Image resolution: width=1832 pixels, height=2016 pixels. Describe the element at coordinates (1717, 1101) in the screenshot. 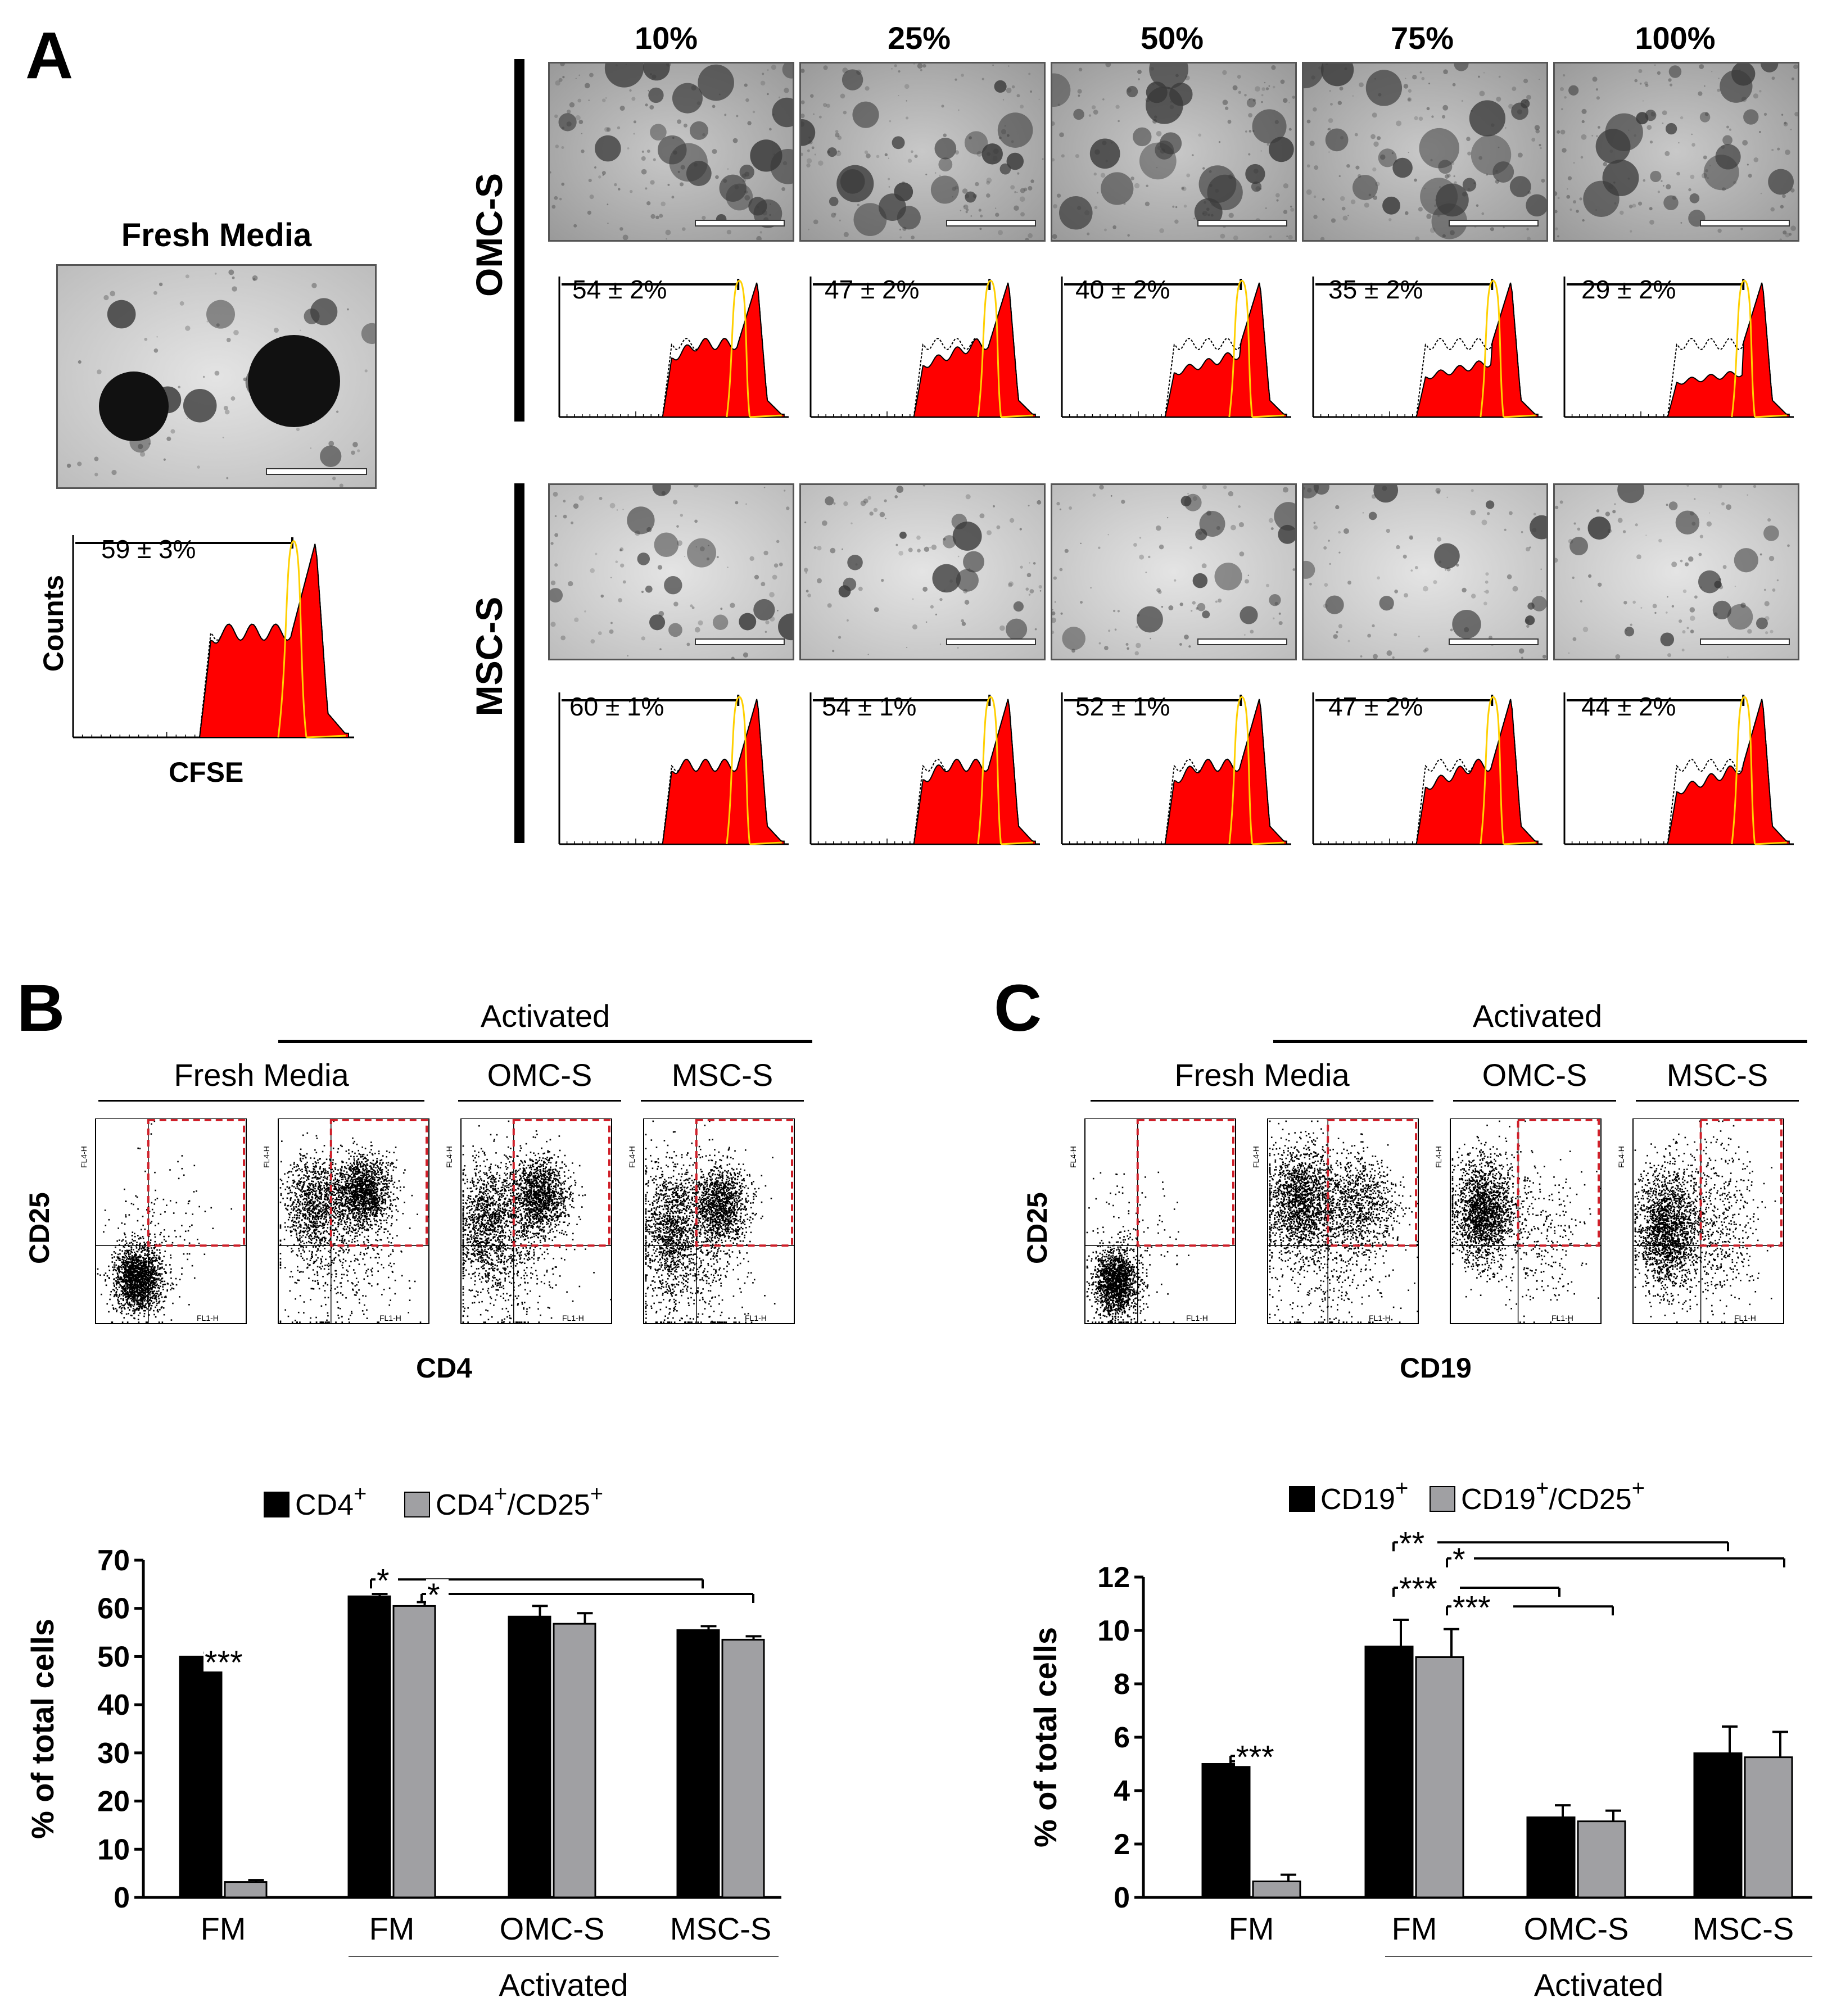

I see `c-msc-line` at that location.